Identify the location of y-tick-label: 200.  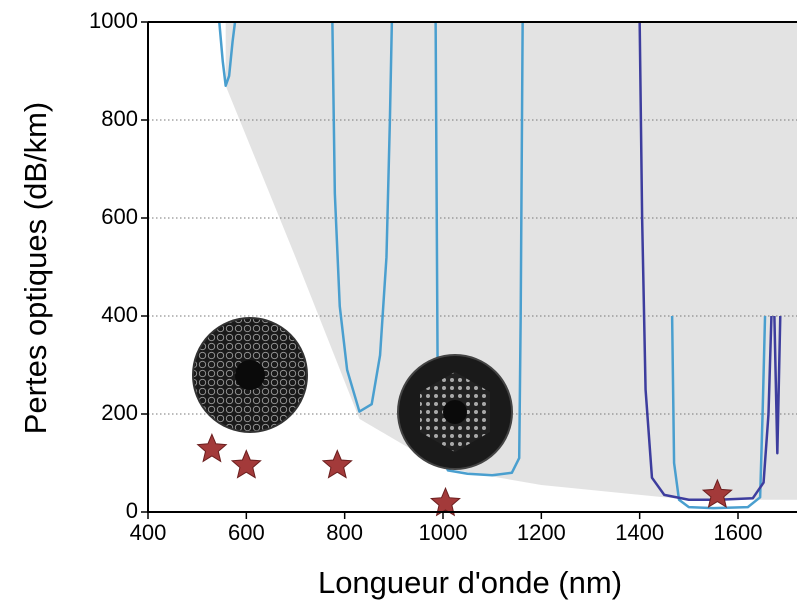
(119, 412).